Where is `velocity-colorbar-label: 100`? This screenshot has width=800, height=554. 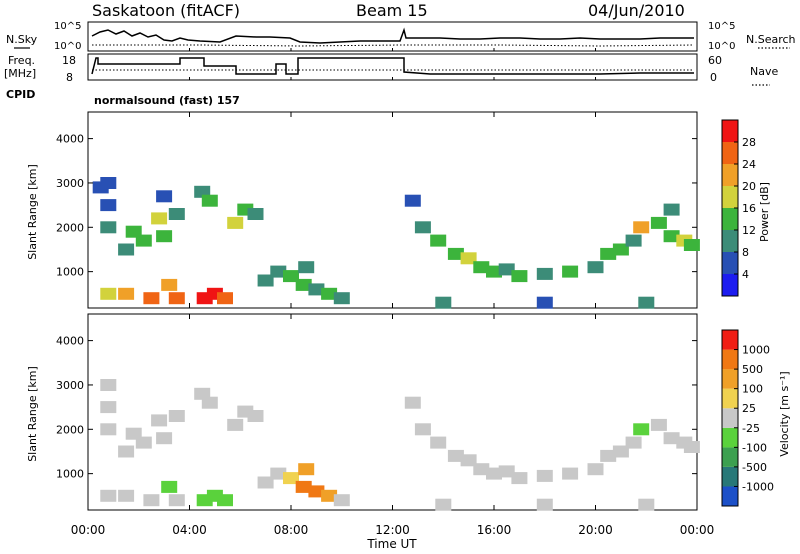
velocity-colorbar-label: 100 is located at coordinates (752, 389).